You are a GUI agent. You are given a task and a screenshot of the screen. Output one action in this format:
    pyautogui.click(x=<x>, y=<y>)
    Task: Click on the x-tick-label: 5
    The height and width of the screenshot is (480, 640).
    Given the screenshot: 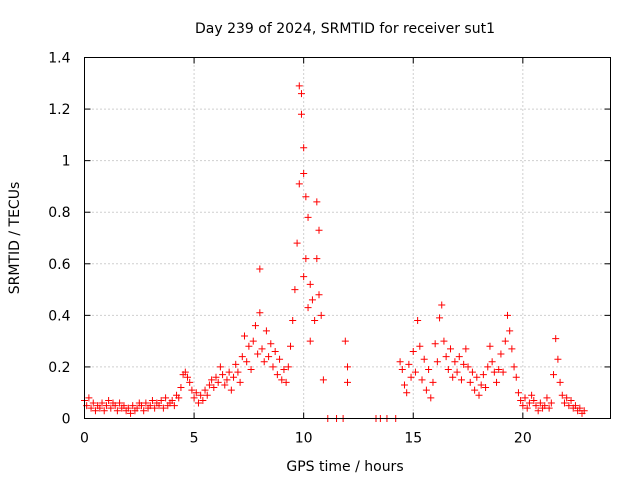 What is the action you would take?
    pyautogui.click(x=194, y=439)
    